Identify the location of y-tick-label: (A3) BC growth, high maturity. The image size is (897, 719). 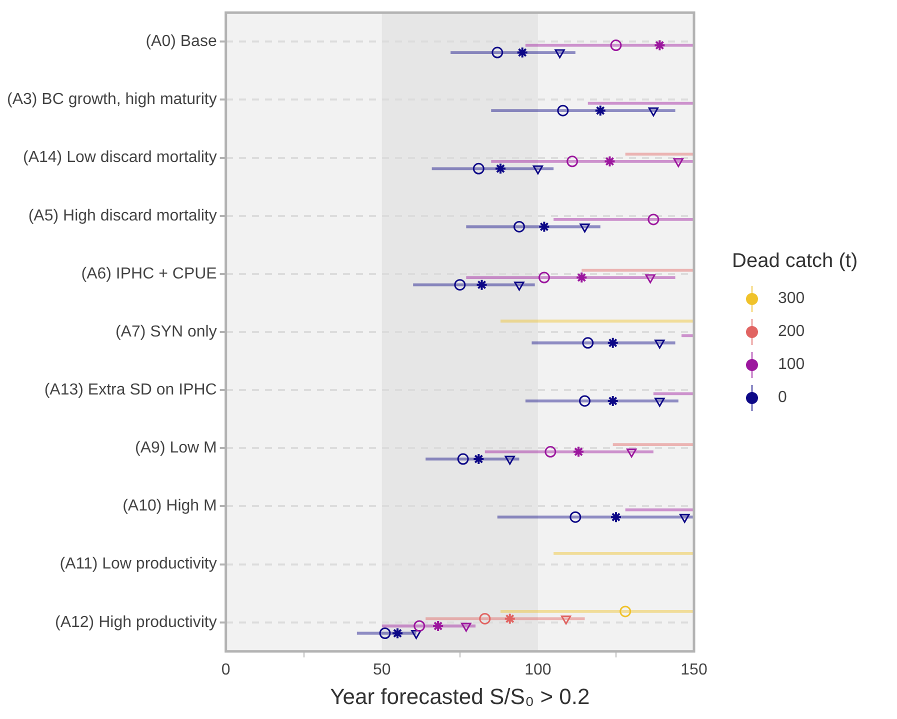
(111, 99).